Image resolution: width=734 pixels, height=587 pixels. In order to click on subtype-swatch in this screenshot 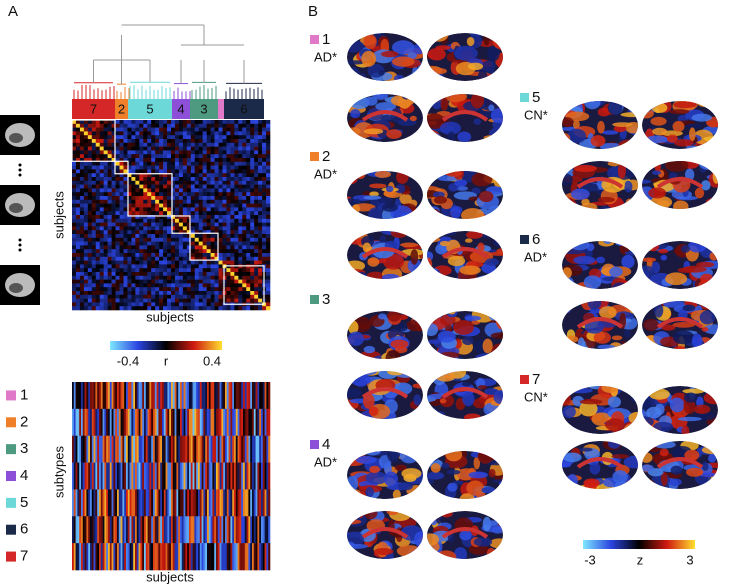, I will do `click(314, 39)`.